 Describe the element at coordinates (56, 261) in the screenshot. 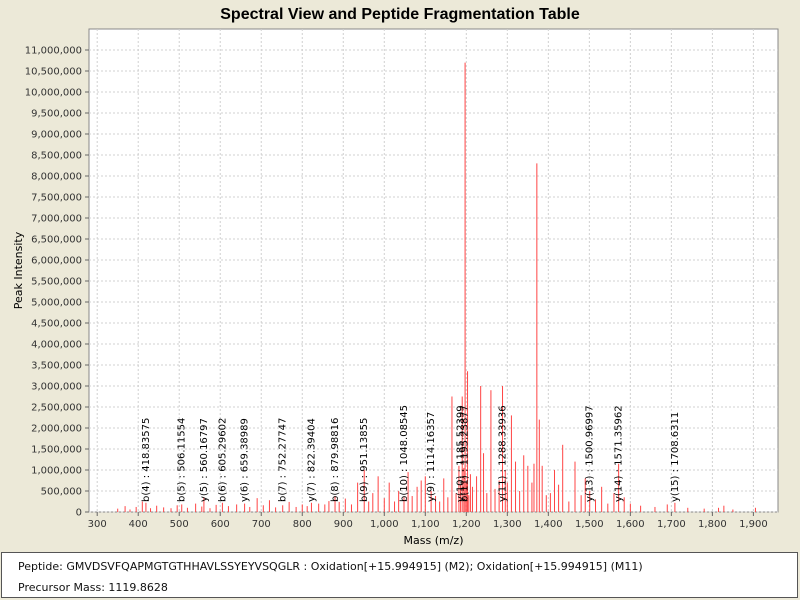

I see `y-tick-label: 6,000,000` at that location.